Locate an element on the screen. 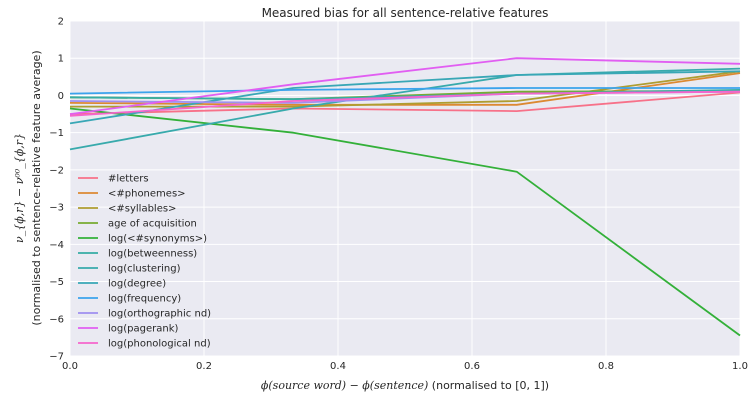 This screenshot has width=754, height=401. x-tick-labels: 0.0 0.2 0.4 0.6 0.8 1.0 is located at coordinates (405, 366).